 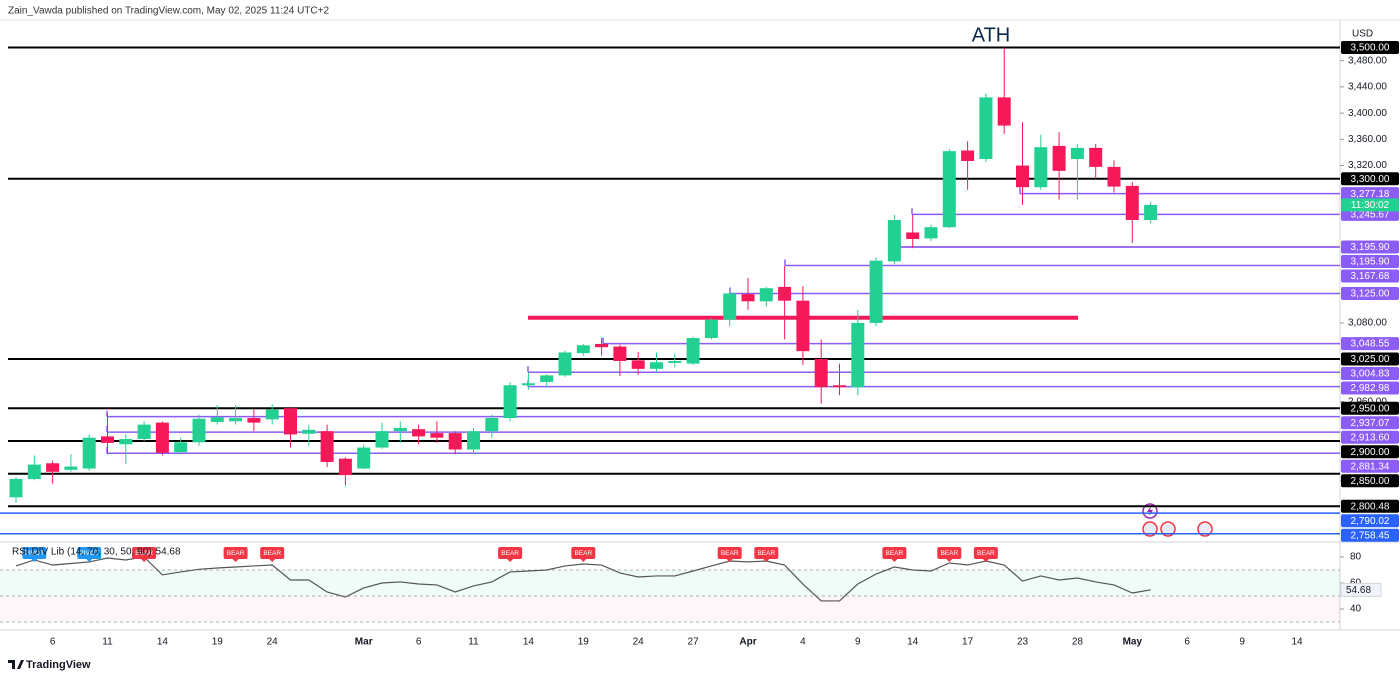 I want to click on y-tick-label: 3,480.00, so click(x=1367, y=60).